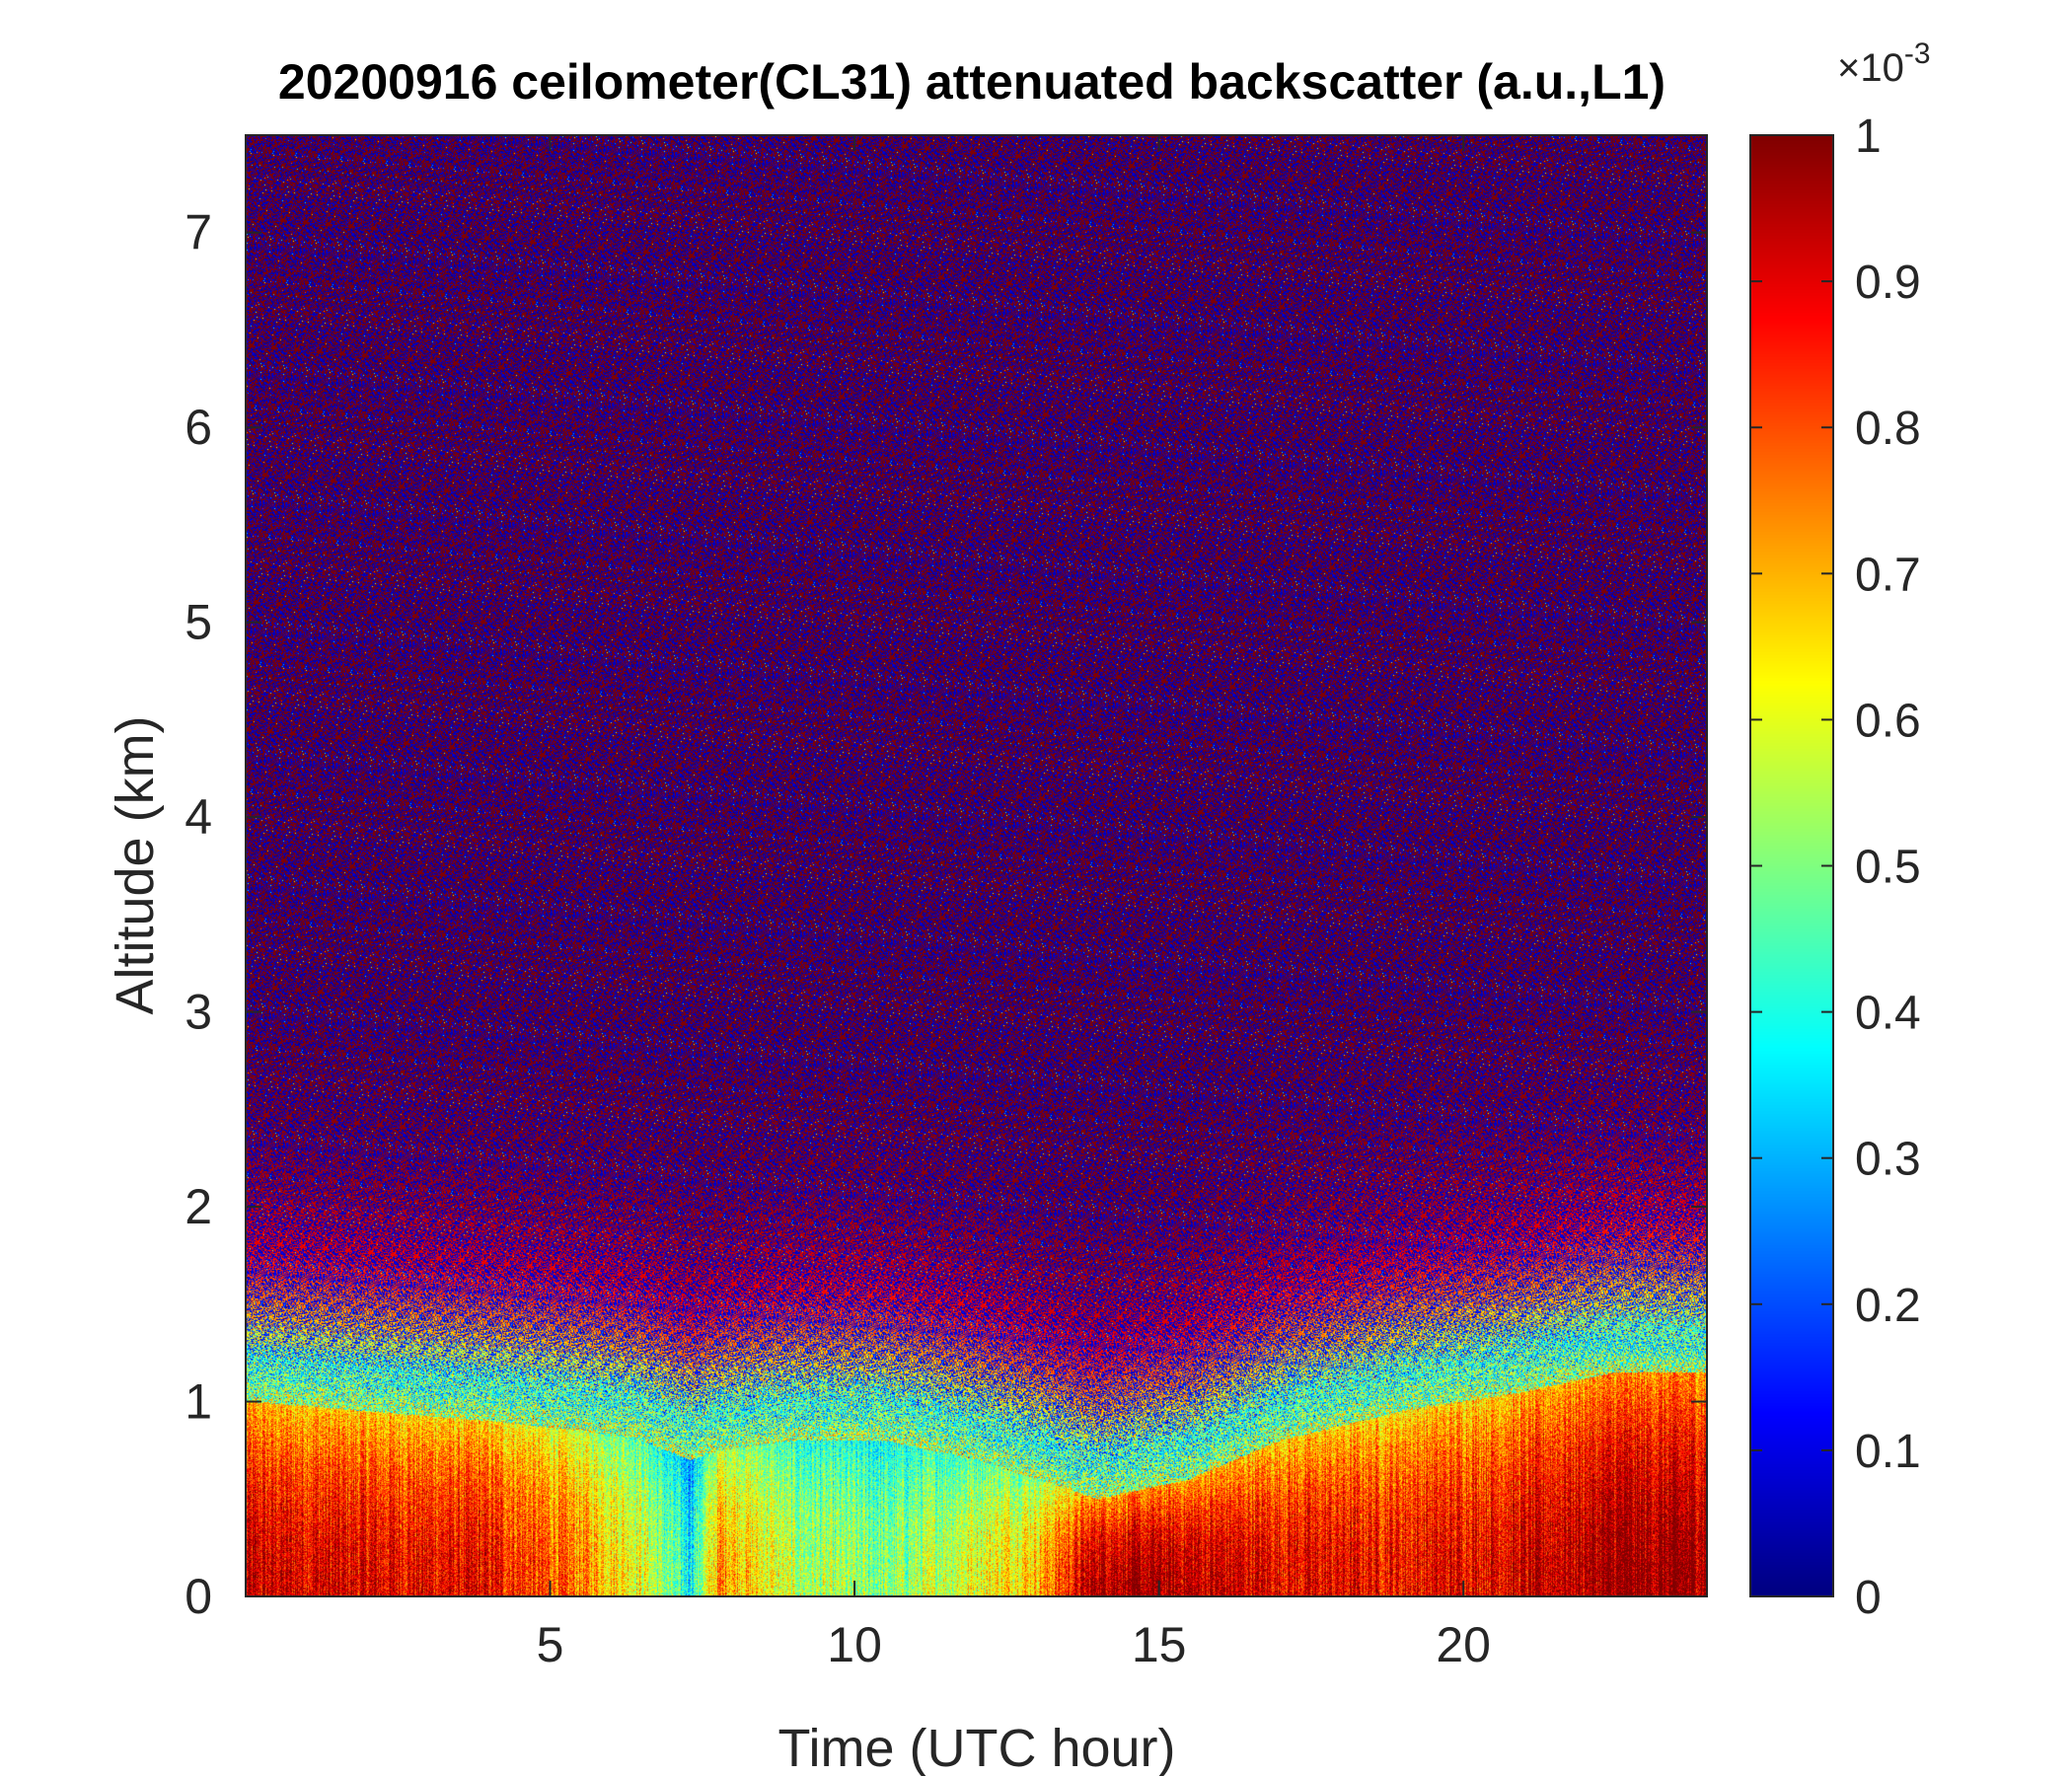 The image size is (2072, 1776). What do you see at coordinates (1463, 1645) in the screenshot?
I see `x-tick-label: 20` at bounding box center [1463, 1645].